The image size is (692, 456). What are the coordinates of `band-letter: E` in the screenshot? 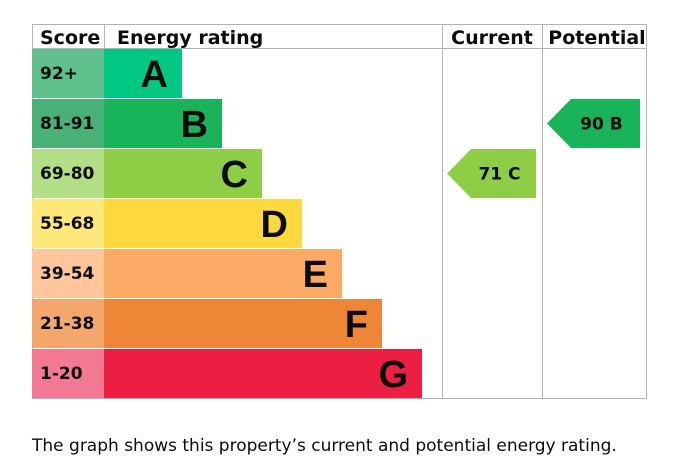 It's located at (315, 275).